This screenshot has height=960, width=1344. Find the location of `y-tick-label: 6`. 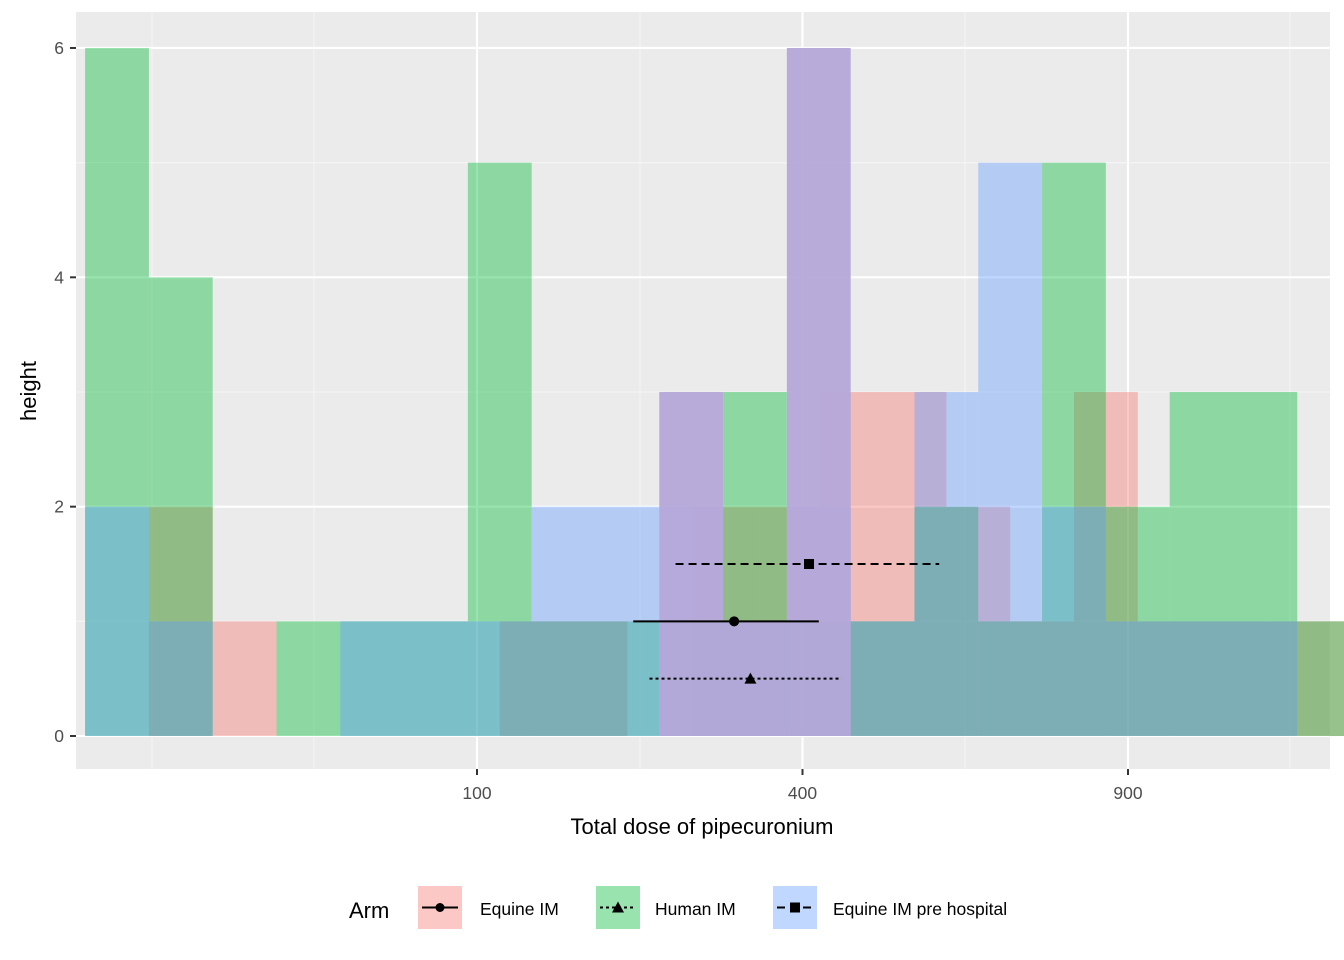

y-tick-label: 6 is located at coordinates (59, 48).